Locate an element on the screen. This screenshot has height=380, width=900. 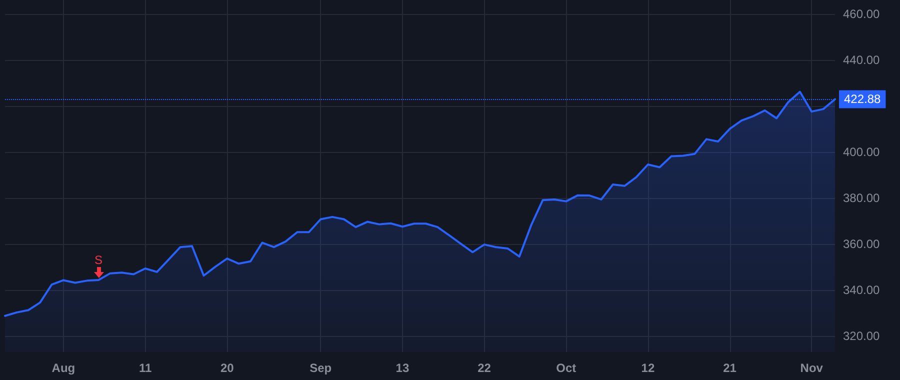
y-tick-label: 380.00 is located at coordinates (861, 197).